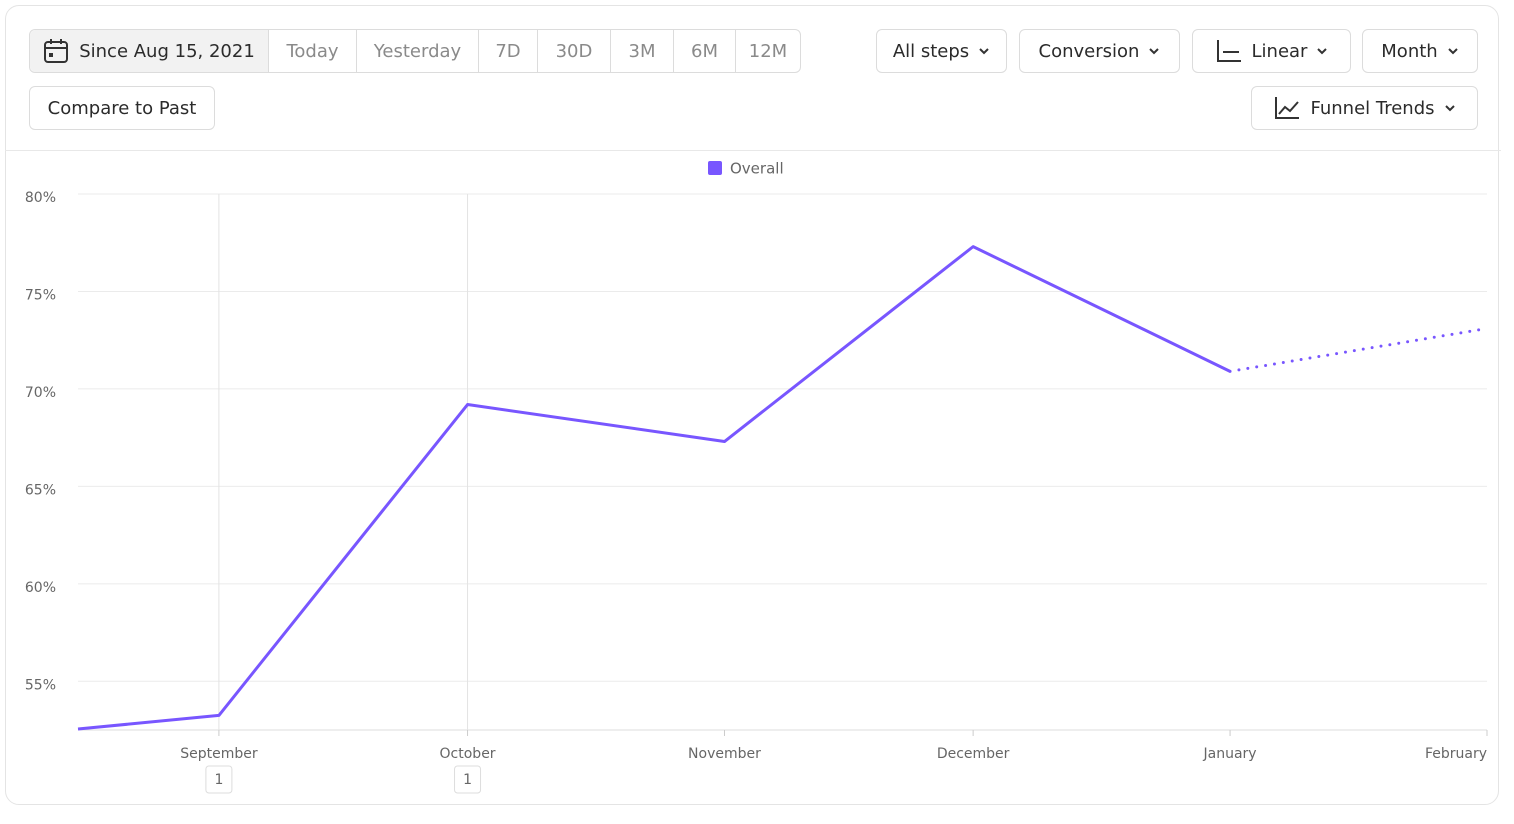 This screenshot has width=1514, height=824. What do you see at coordinates (40, 490) in the screenshot?
I see `y-tick-label: 65%` at bounding box center [40, 490].